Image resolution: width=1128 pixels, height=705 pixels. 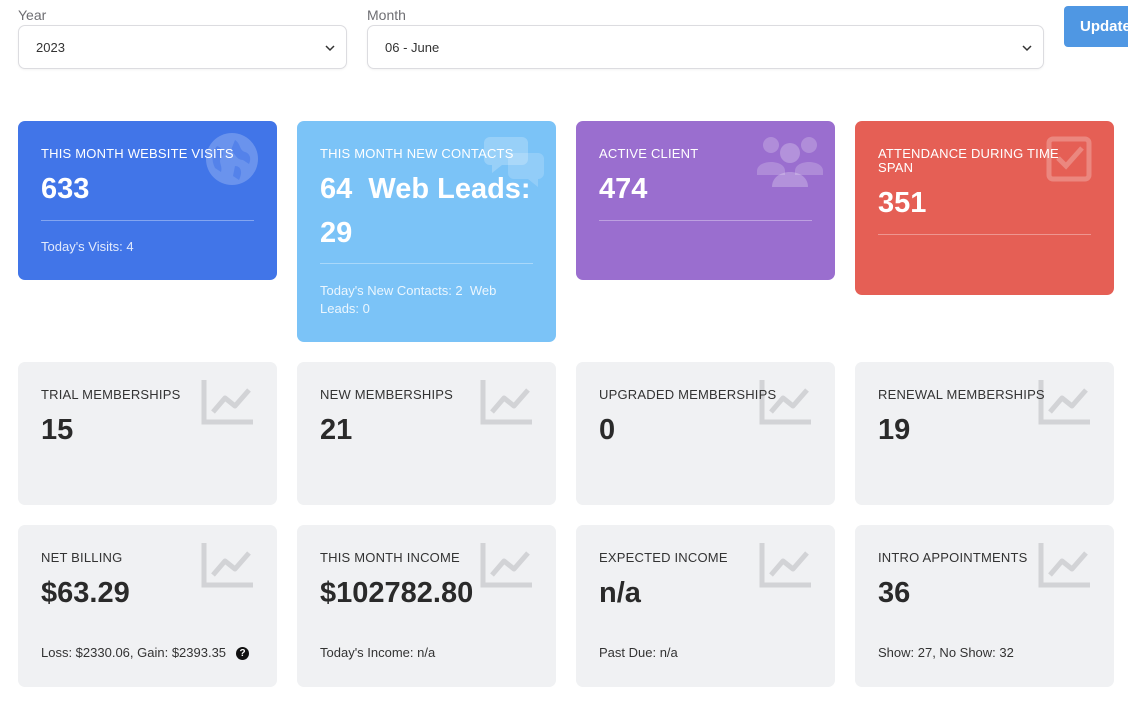 I want to click on year-label: Year, so click(x=32, y=15).